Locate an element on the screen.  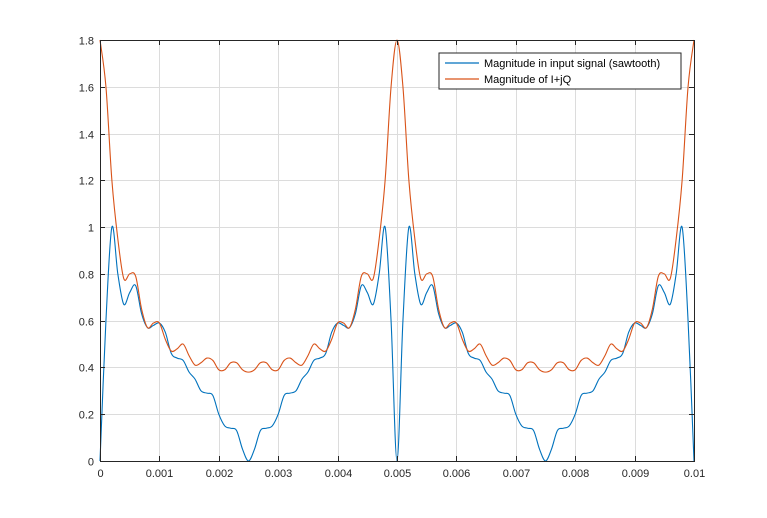
x-tick-label: 0.009 is located at coordinates (636, 474).